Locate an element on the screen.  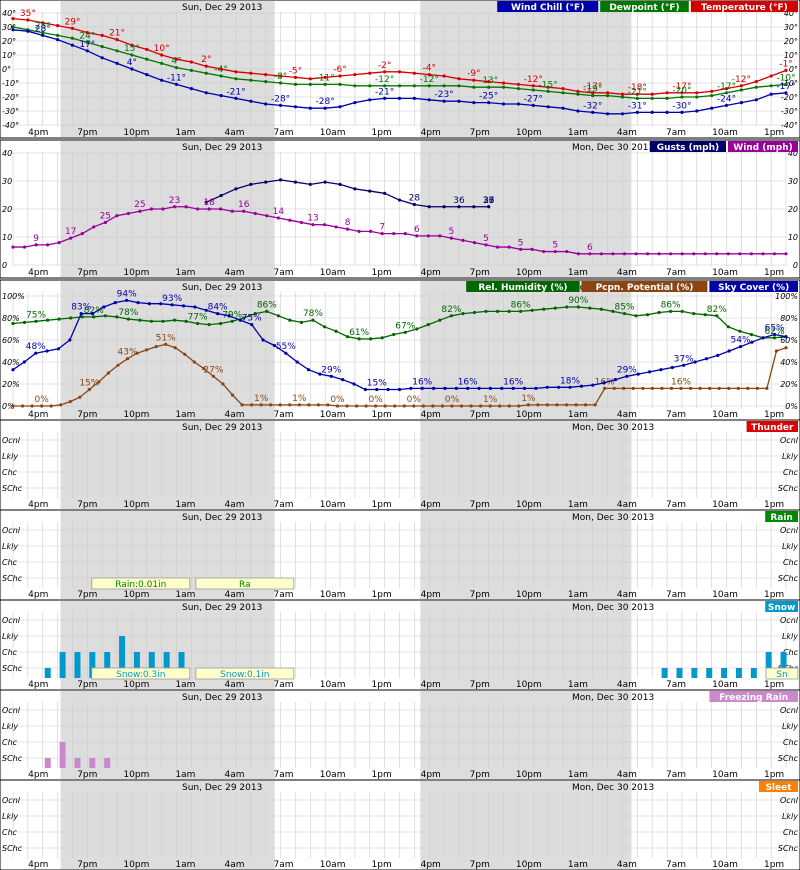
data-label: 15° is located at coordinates (132, 49).